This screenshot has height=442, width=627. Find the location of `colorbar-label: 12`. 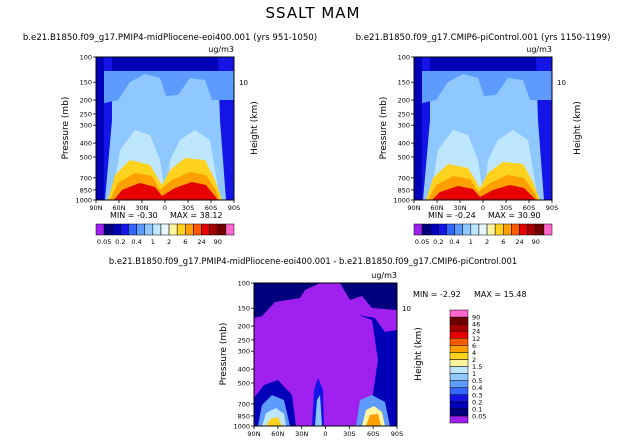

colorbar-label: 12 is located at coordinates (476, 339).